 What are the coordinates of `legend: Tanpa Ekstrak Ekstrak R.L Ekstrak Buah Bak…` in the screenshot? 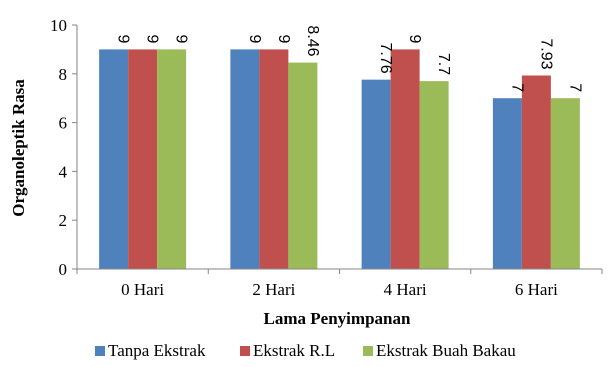 It's located at (305, 350).